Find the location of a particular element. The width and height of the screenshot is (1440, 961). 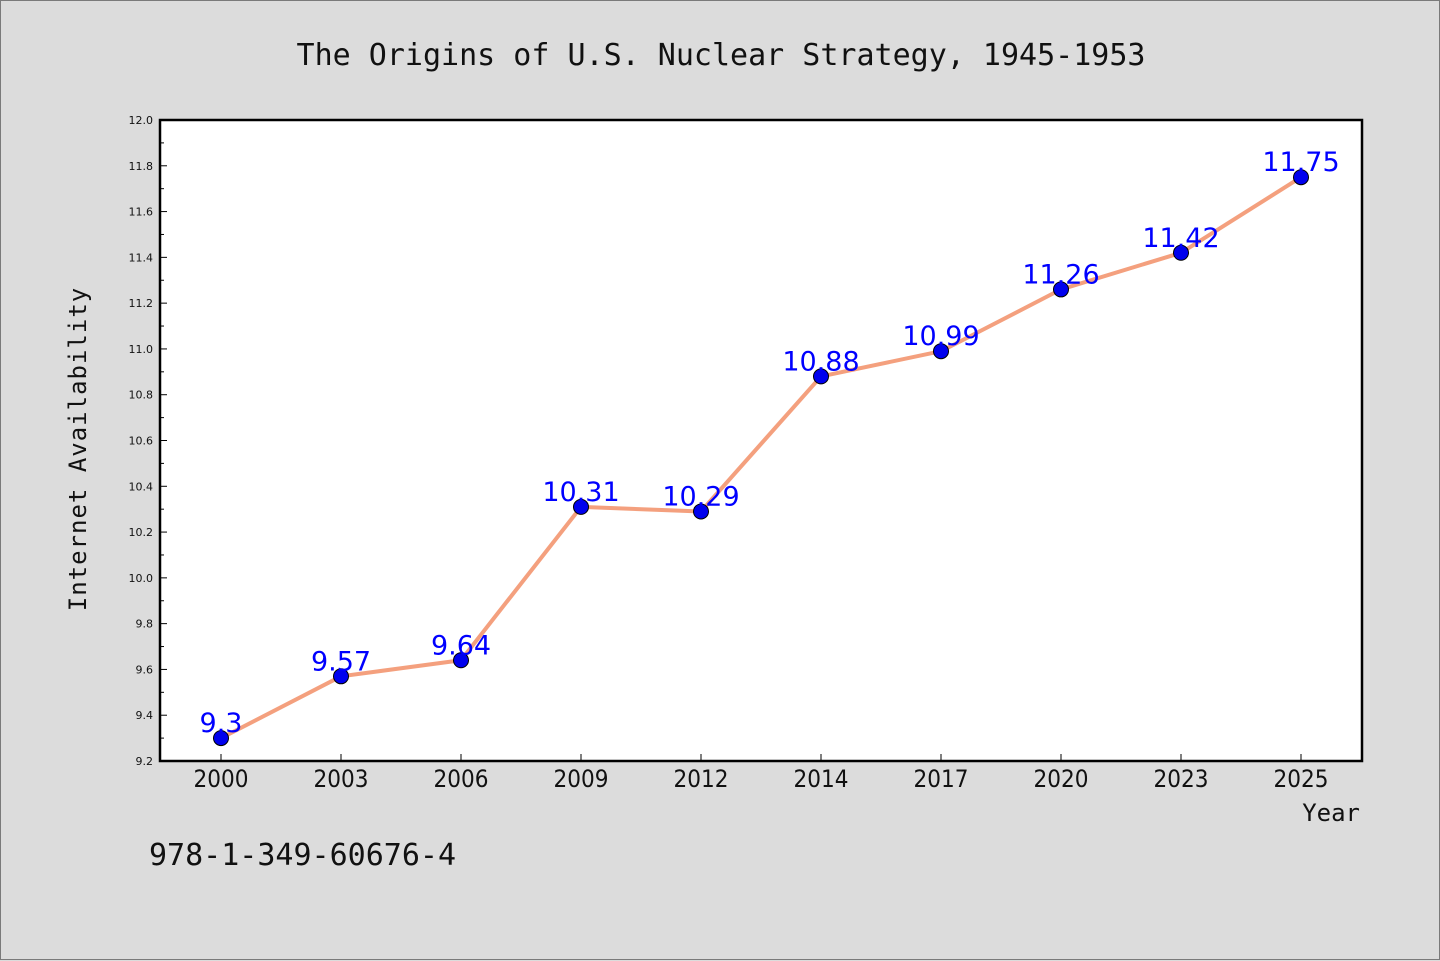

data-label: 11.75 is located at coordinates (1300, 162).